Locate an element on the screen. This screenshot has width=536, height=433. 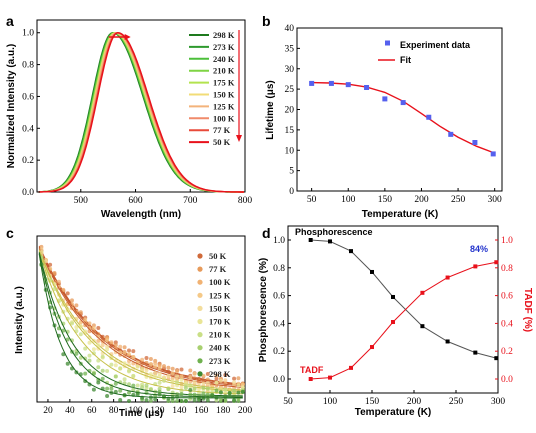
panel-c-xtick-label: 100 is located at coordinates (135, 411).